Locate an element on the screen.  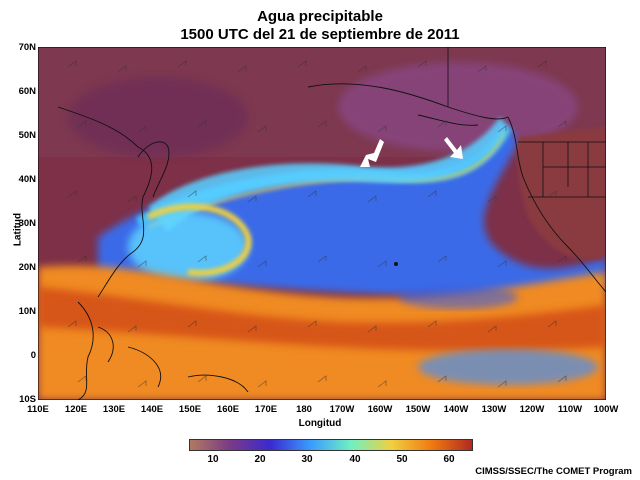
lon-tick-180: 180 is located at coordinates (304, 409).